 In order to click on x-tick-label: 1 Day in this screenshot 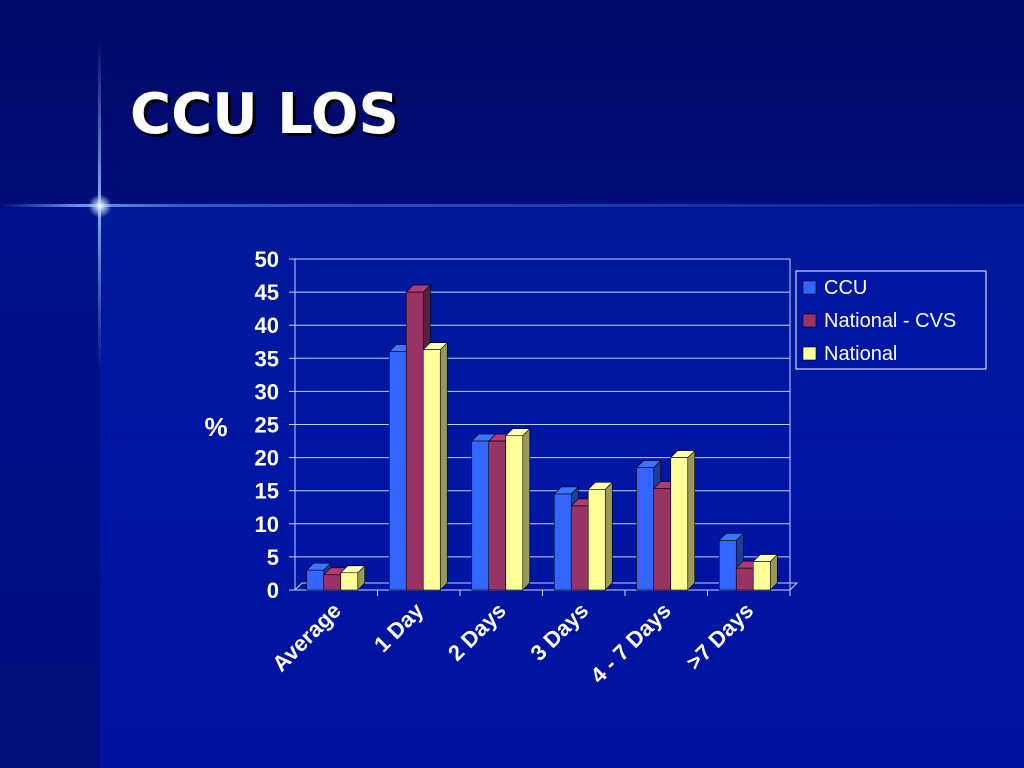, I will do `click(399, 627)`.